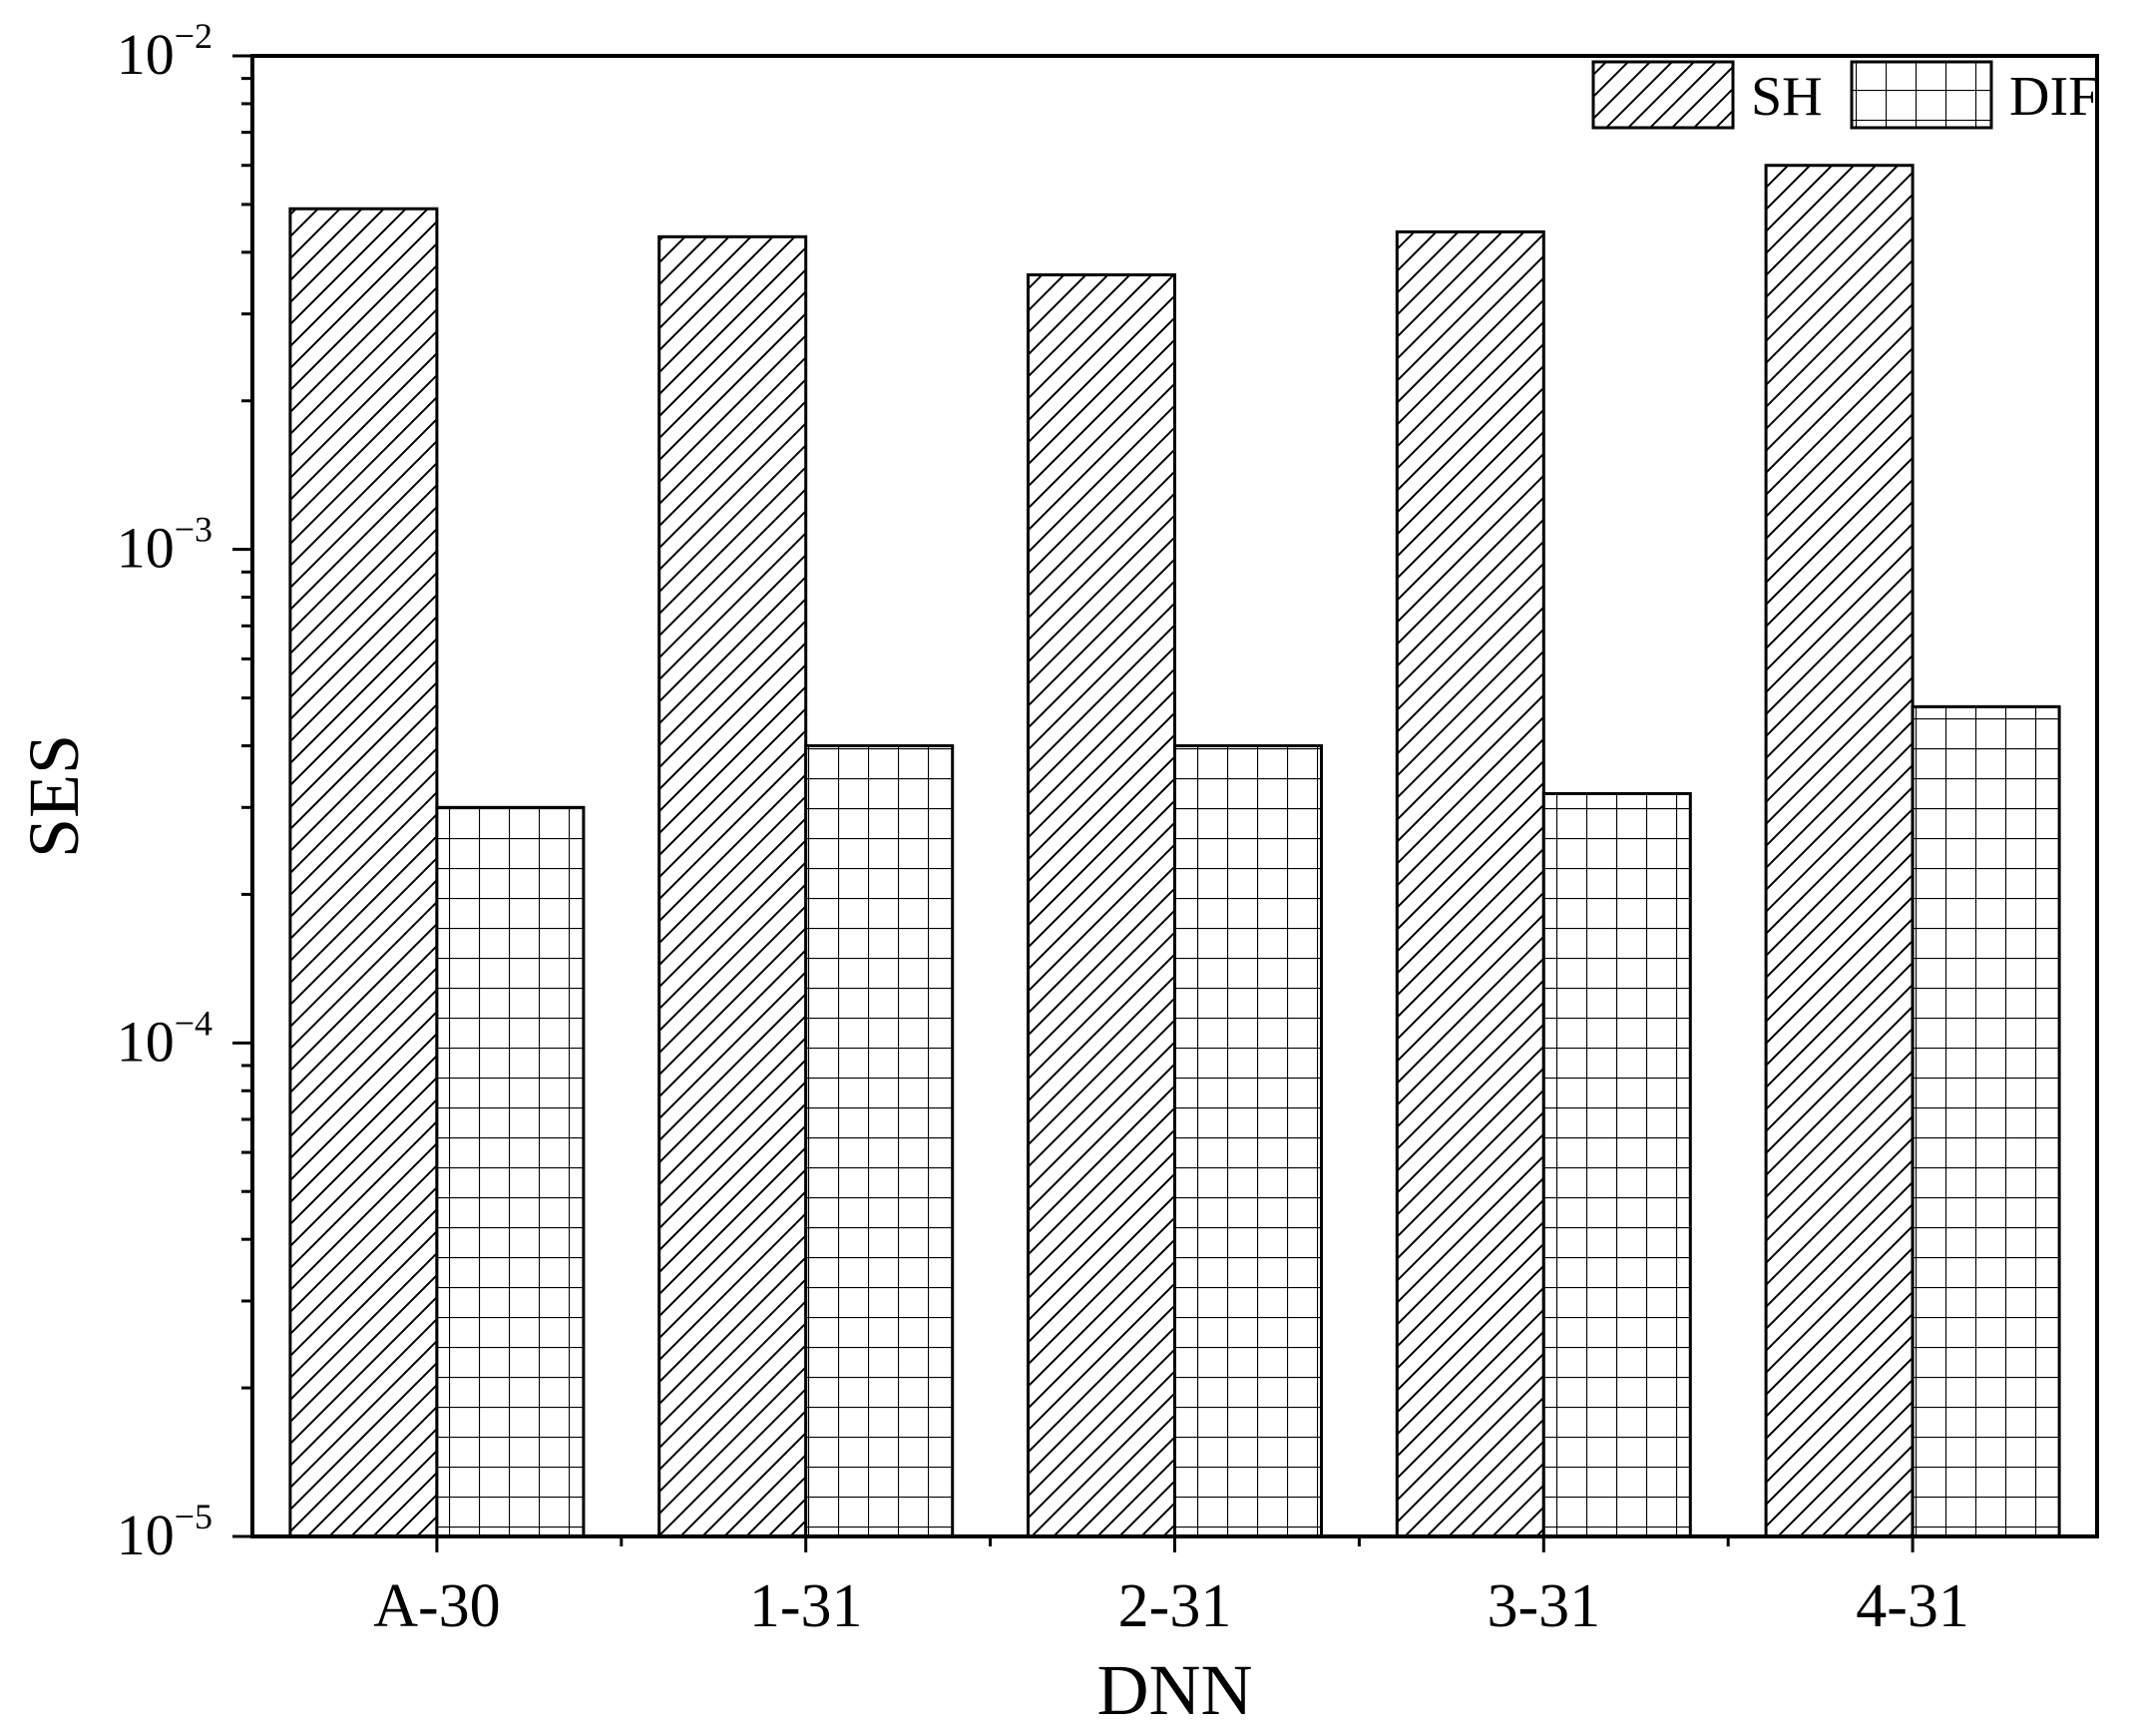  What do you see at coordinates (436, 1606) in the screenshot?
I see `x-tick-label-a-30: A-30` at bounding box center [436, 1606].